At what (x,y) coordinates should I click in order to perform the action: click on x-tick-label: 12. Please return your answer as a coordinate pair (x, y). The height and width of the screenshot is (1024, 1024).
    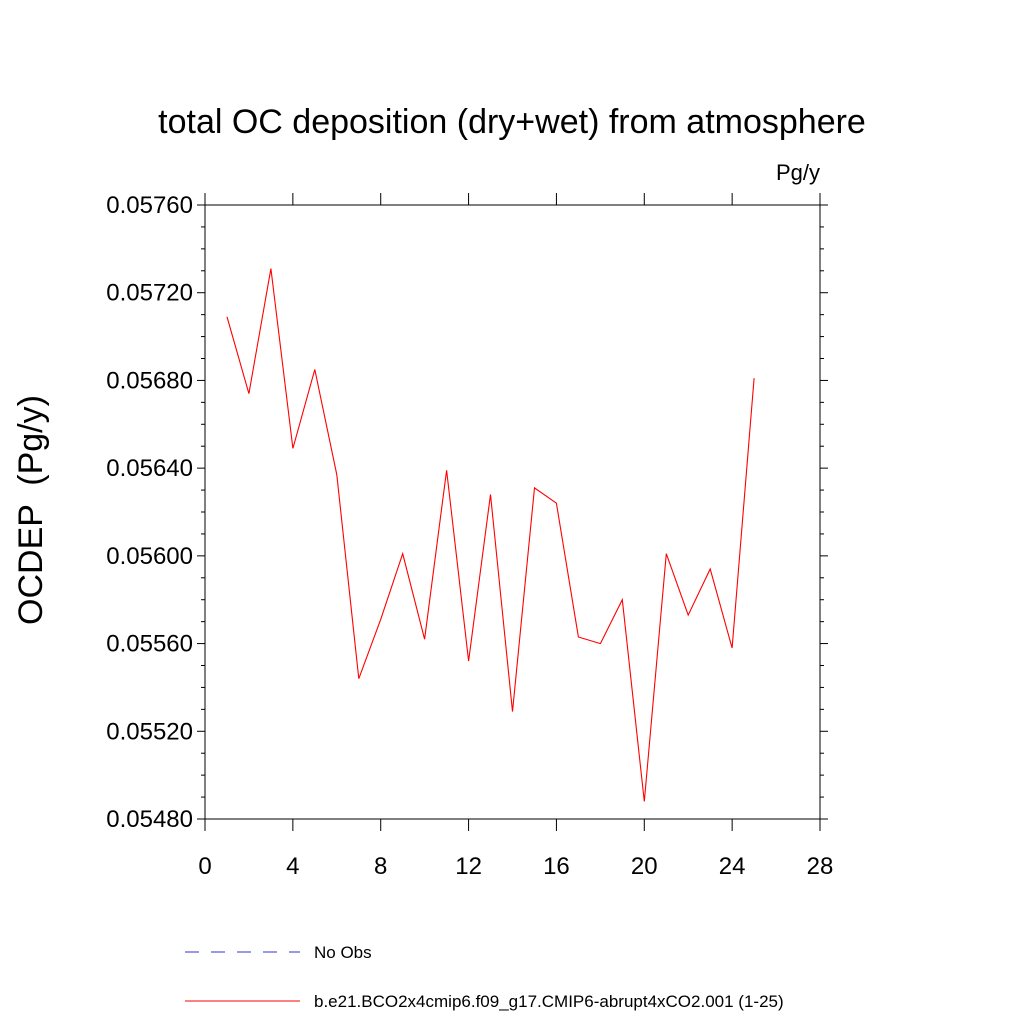
    Looking at the image, I should click on (468, 866).